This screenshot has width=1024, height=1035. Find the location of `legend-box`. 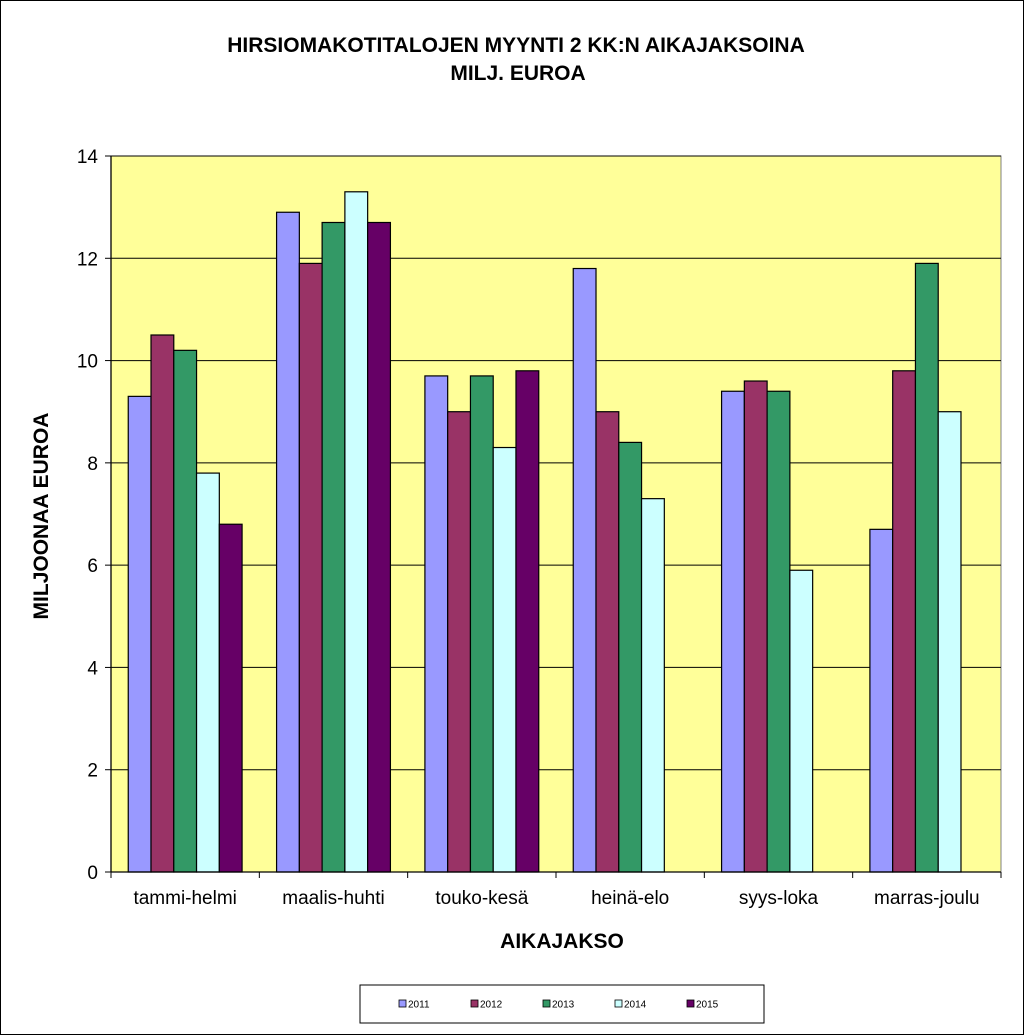

legend-box is located at coordinates (562, 1004).